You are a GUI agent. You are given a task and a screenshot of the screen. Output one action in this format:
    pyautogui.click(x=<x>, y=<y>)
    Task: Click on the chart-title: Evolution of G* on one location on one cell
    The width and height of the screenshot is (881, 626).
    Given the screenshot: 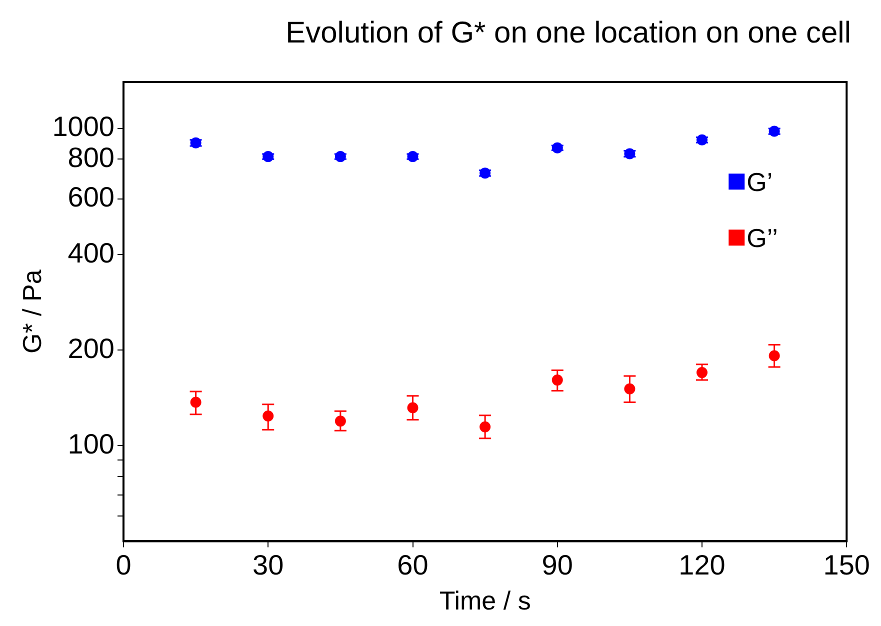 What is the action you would take?
    pyautogui.click(x=568, y=33)
    